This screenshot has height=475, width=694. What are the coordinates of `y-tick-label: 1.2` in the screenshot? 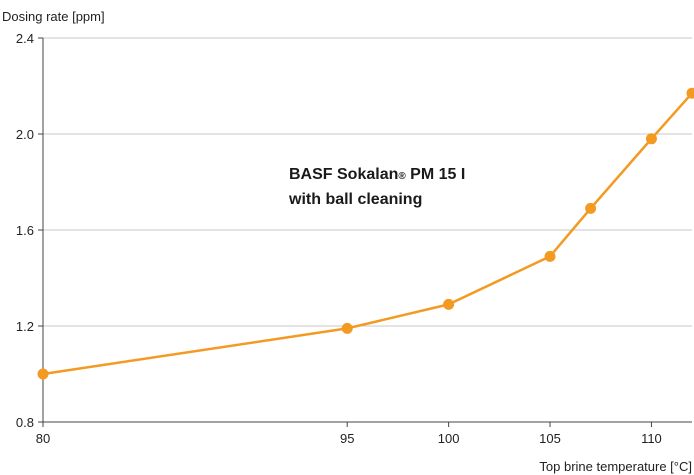 It's located at (25, 326).